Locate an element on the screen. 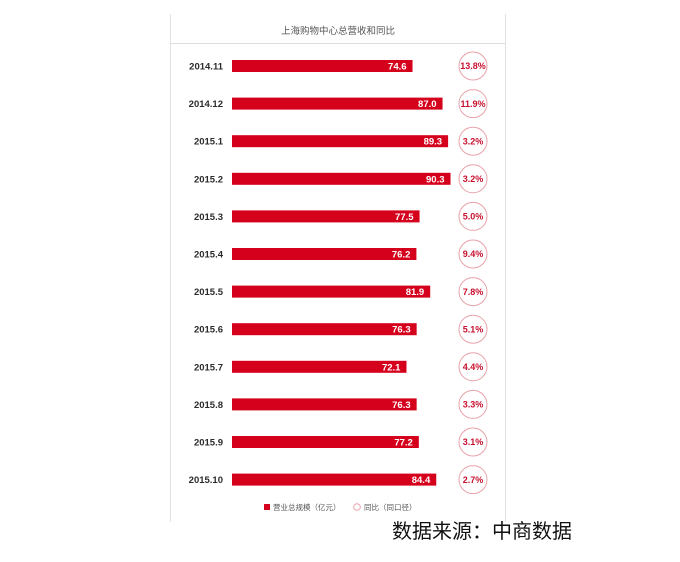  row-2015-8: 2015.8 76.3 3.3% is located at coordinates (341, 404).